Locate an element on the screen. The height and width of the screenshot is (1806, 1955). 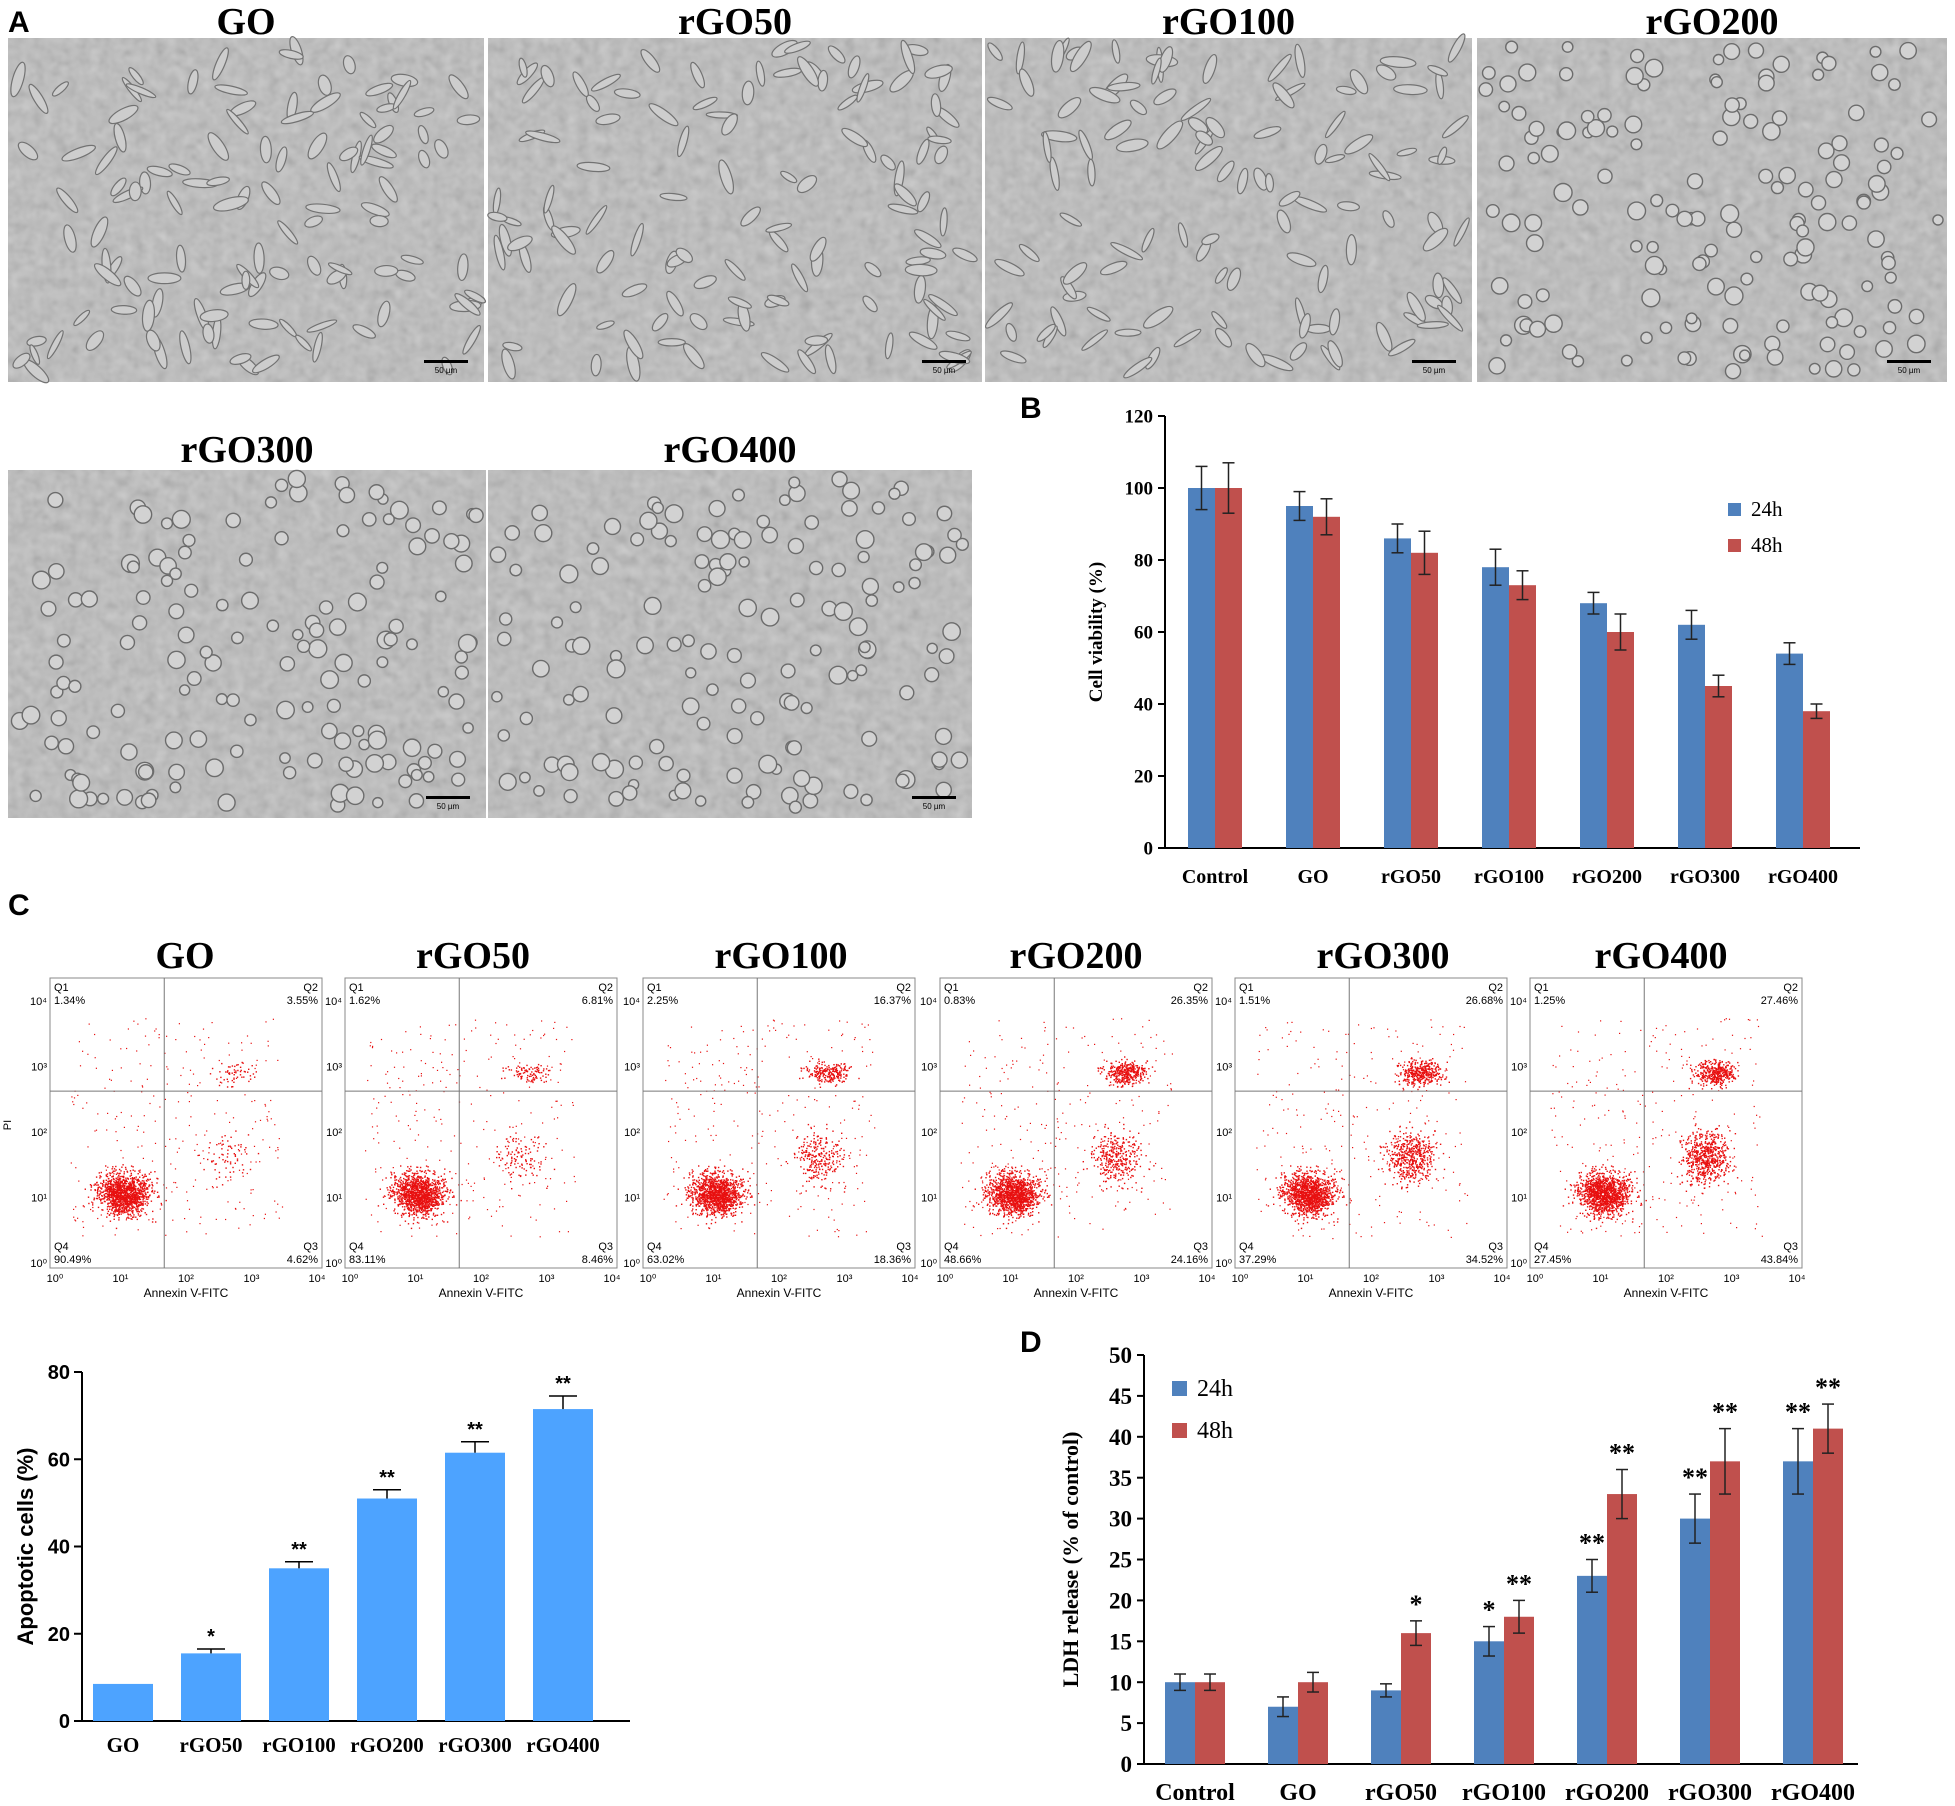
q1-value: 1.62% is located at coordinates (364, 1001).